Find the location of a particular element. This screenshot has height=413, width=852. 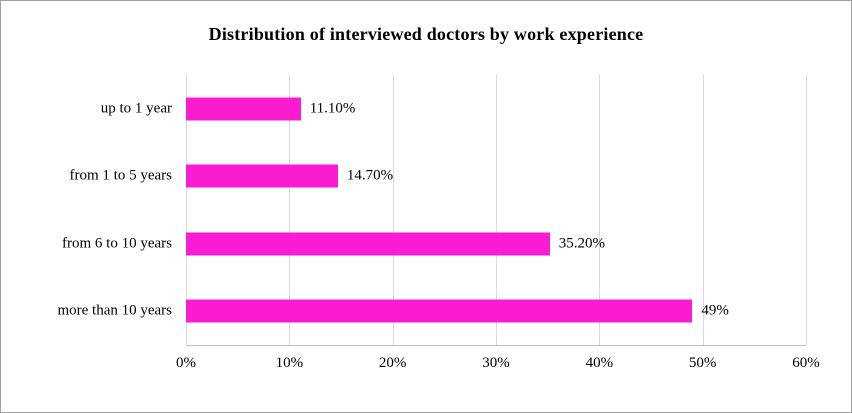

x-axis-tick-label: 0% is located at coordinates (186, 363).